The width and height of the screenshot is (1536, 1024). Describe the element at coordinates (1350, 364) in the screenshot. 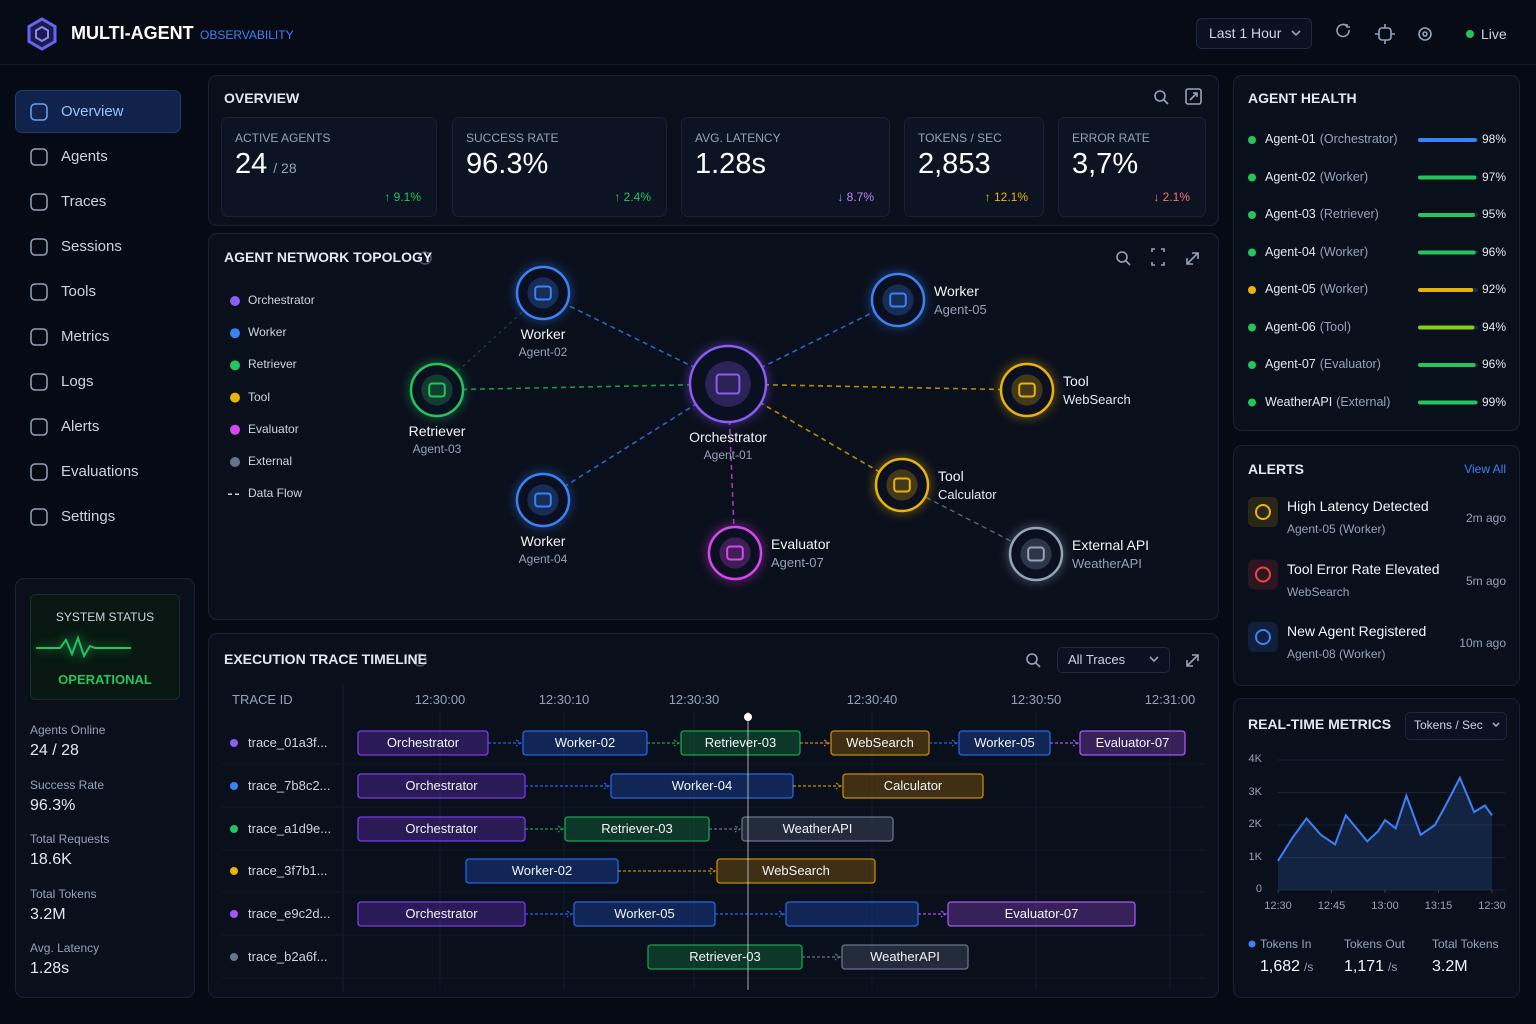

I see `agent-role: (Evaluator)` at that location.